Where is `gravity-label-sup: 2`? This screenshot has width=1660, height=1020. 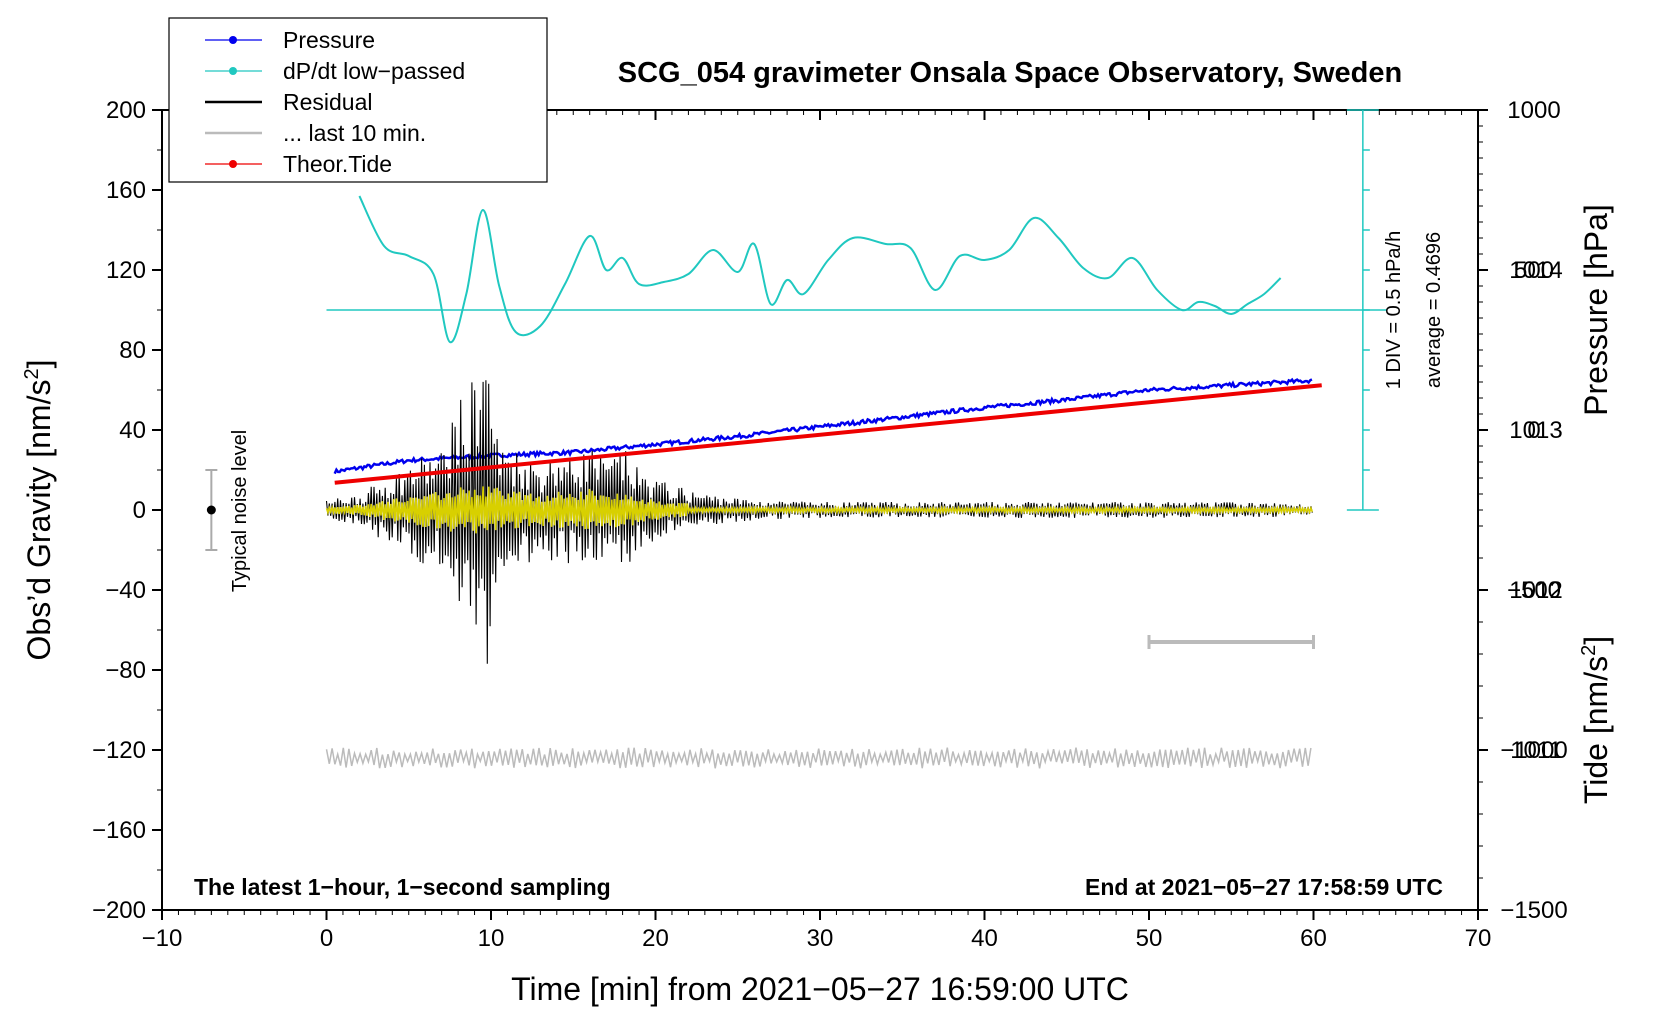
gravity-label-sup: 2 is located at coordinates (32, 373).